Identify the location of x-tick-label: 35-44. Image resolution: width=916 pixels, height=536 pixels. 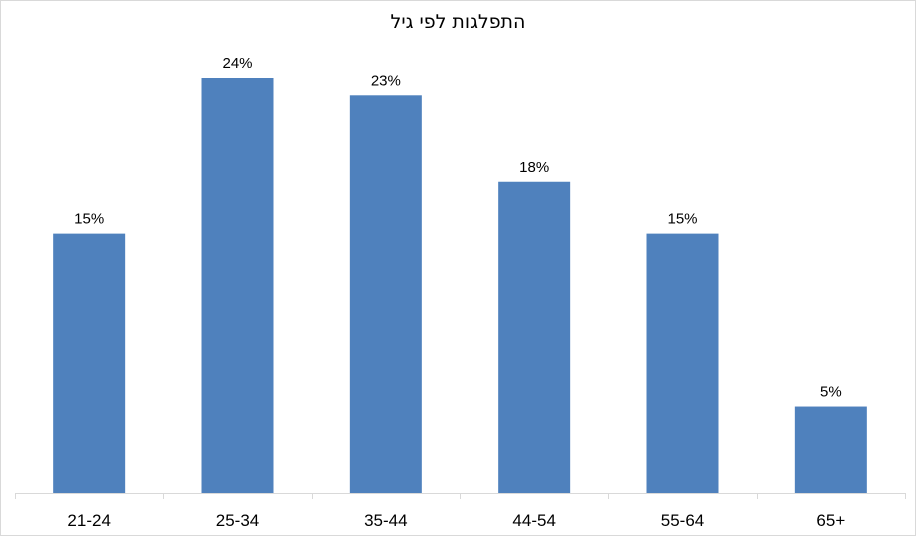
(385, 520).